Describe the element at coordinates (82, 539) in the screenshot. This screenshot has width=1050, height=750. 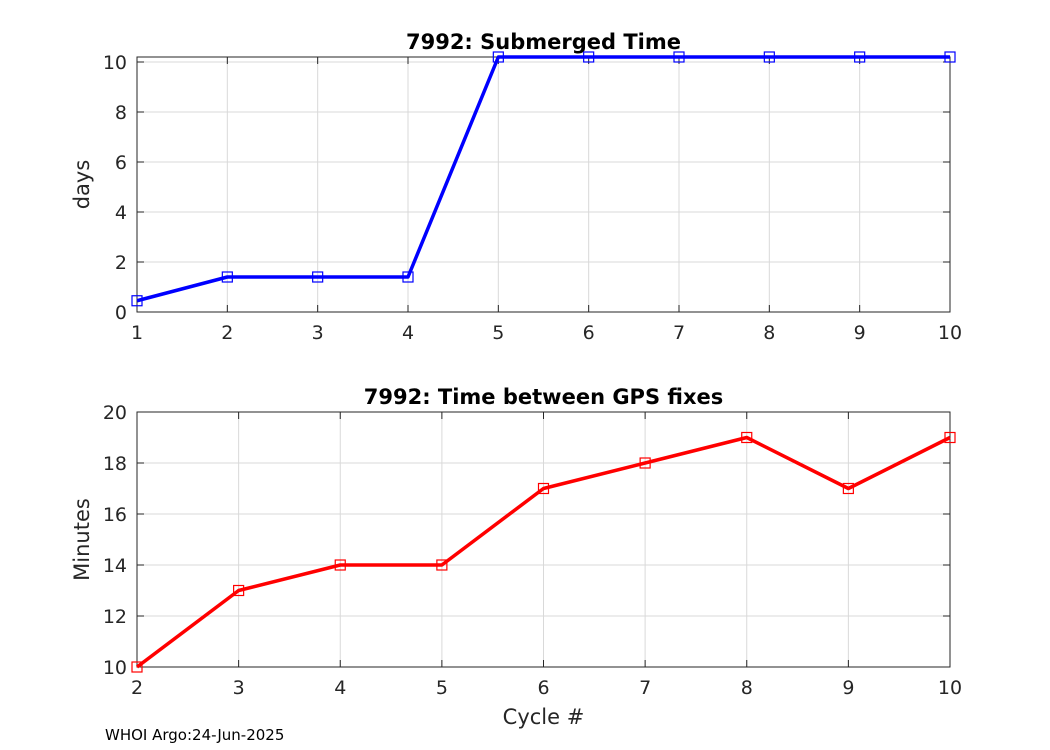
I see `y-axis-label: Minutes` at that location.